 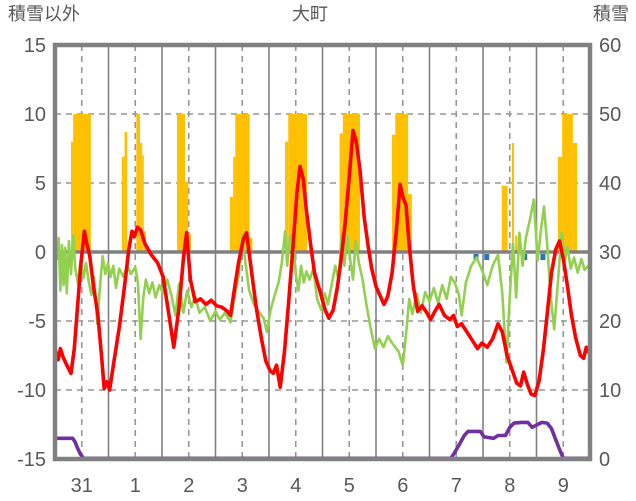 What do you see at coordinates (610, 46) in the screenshot?
I see `right-tick-label: 60` at bounding box center [610, 46].